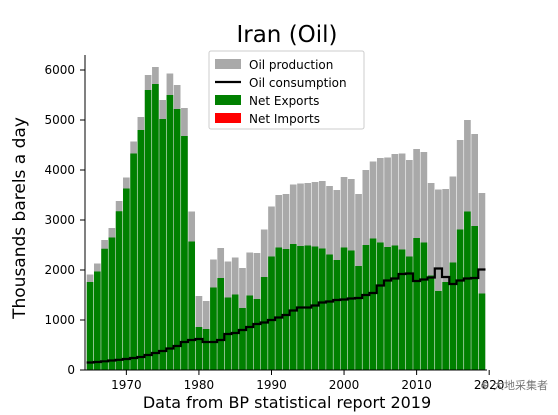 This screenshot has height=415, width=558. Describe the element at coordinates (284, 119) in the screenshot. I see `legend-label-imports: Net Imports` at that location.